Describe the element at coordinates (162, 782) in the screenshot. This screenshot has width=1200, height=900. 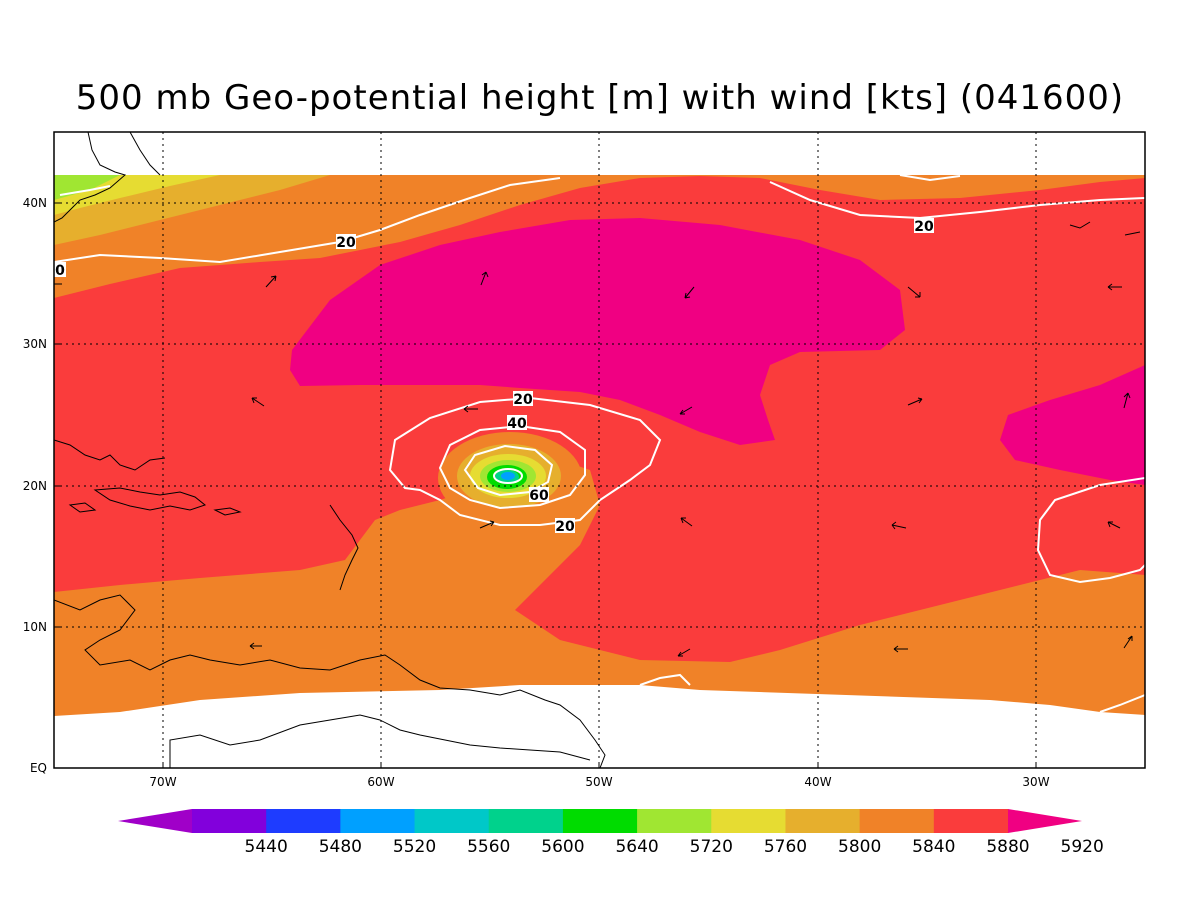
I see `lon-label-70w: 70W` at that location.